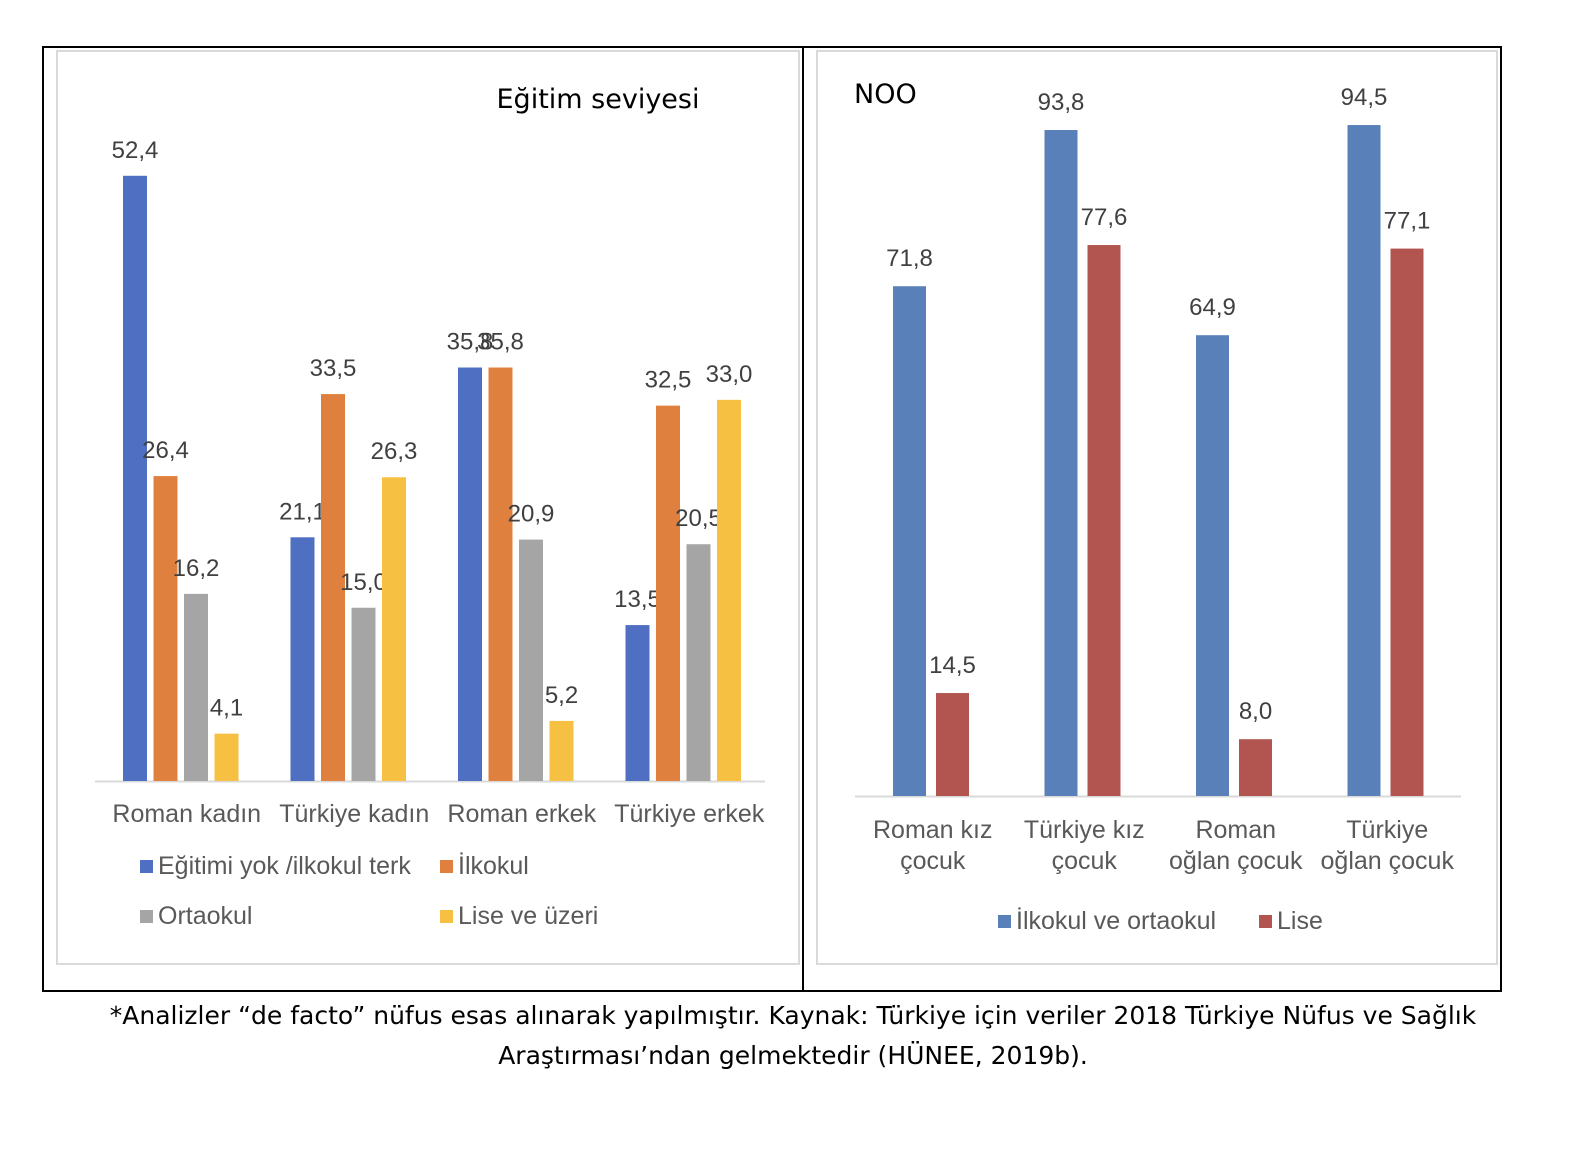 The height and width of the screenshot is (1150, 1586). Describe the element at coordinates (561, 695) in the screenshot. I see `data-label-3-2: 5,2` at that location.